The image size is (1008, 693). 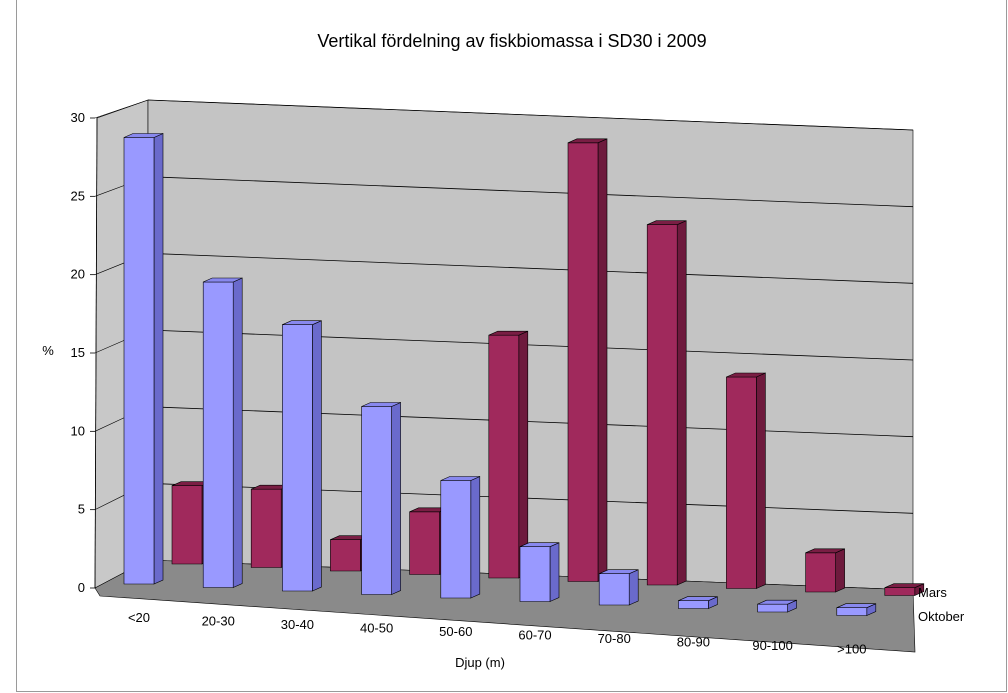 I want to click on x-axis-label: Djup (m), so click(x=480, y=662).